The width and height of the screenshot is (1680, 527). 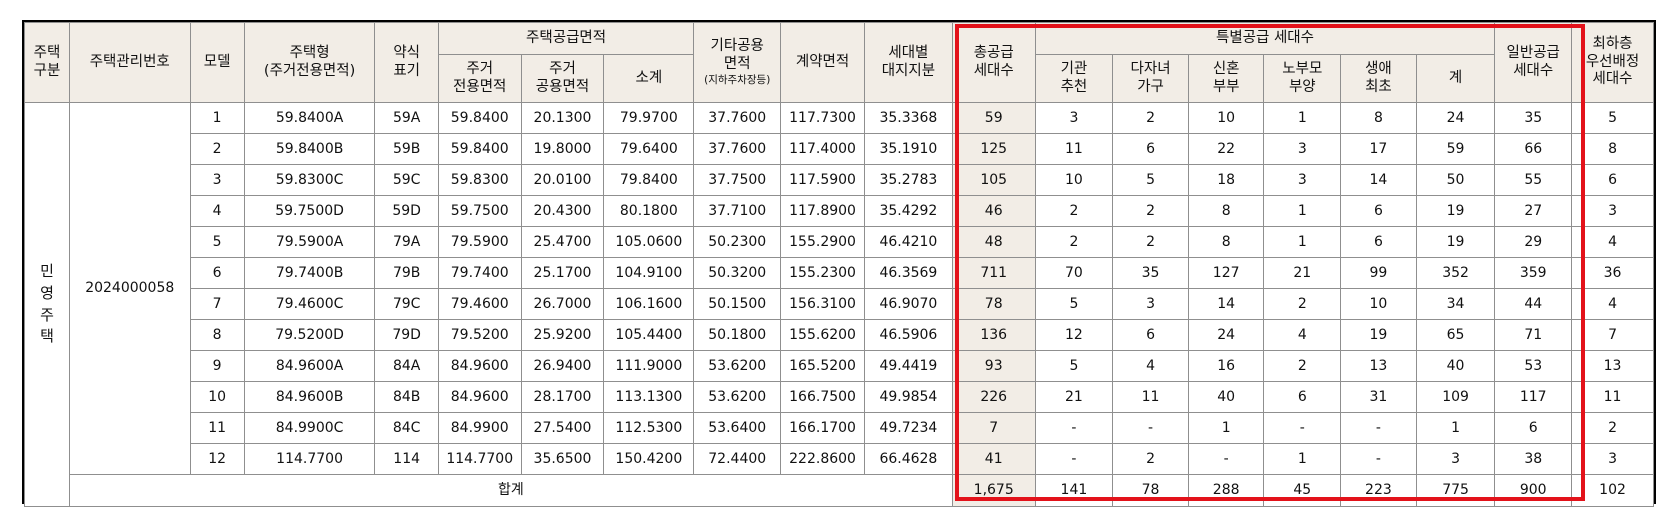 I want to click on header-contract-area: 계약면적, so click(x=822, y=62).